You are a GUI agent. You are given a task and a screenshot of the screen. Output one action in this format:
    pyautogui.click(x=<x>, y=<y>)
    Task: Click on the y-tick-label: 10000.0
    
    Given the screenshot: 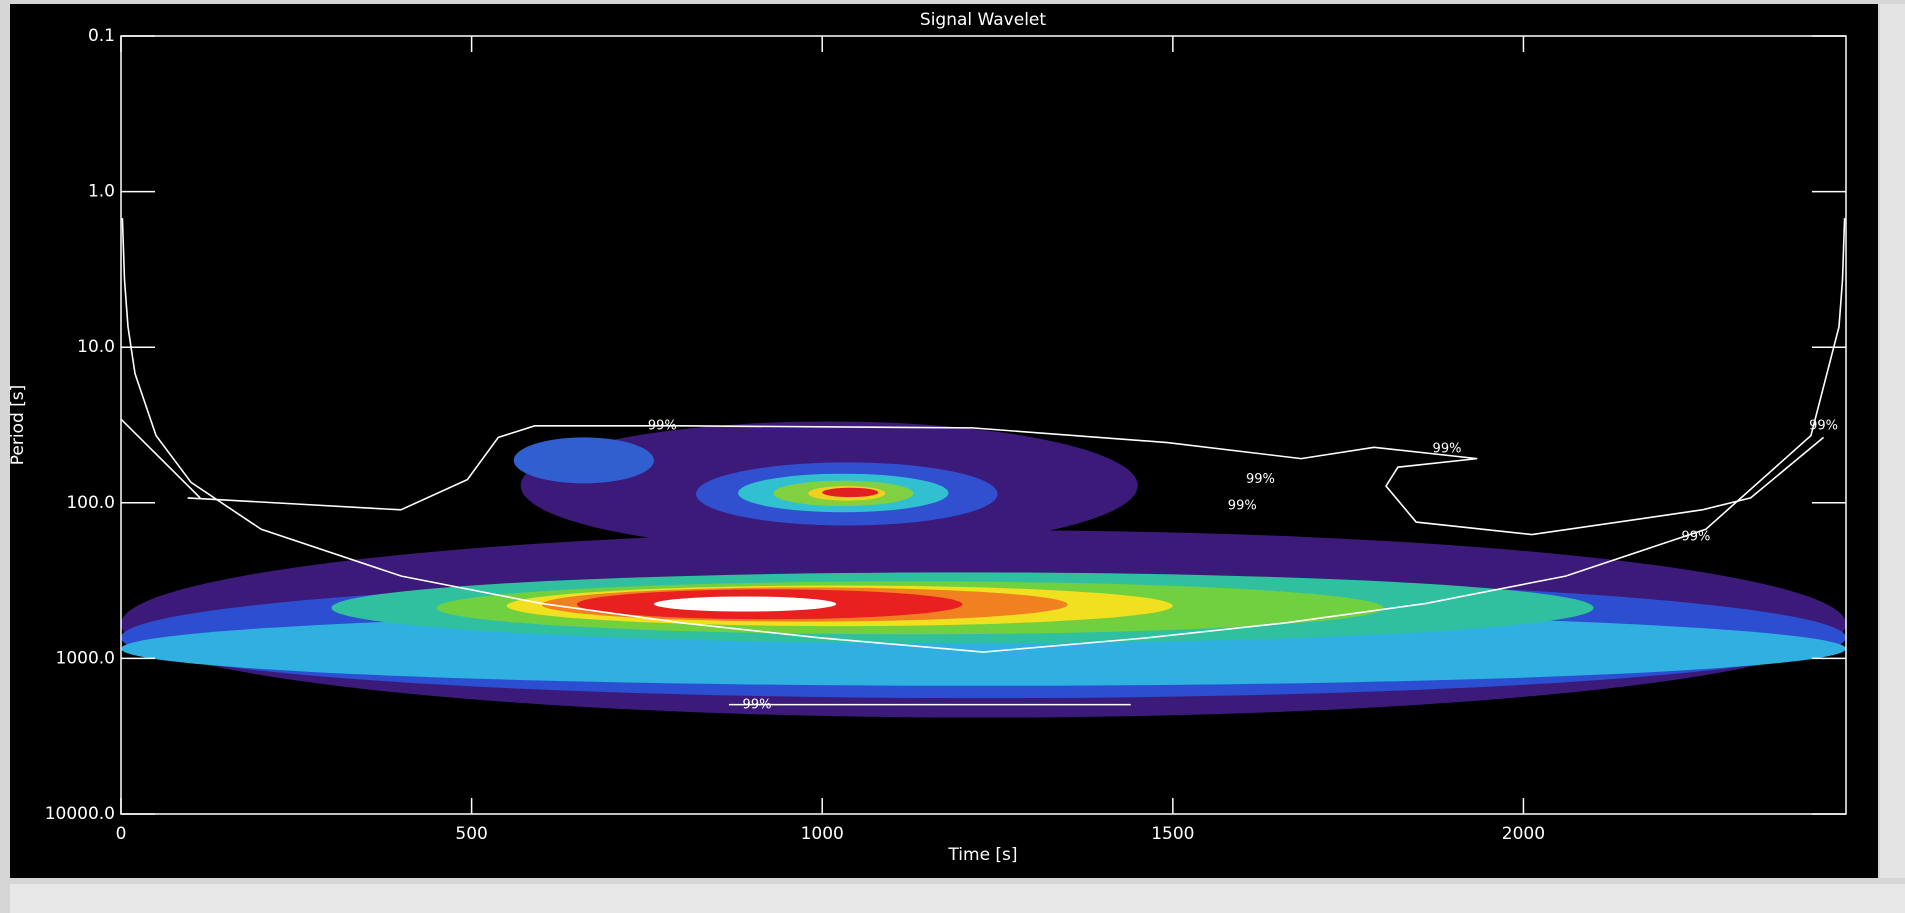 What is the action you would take?
    pyautogui.click(x=80, y=814)
    